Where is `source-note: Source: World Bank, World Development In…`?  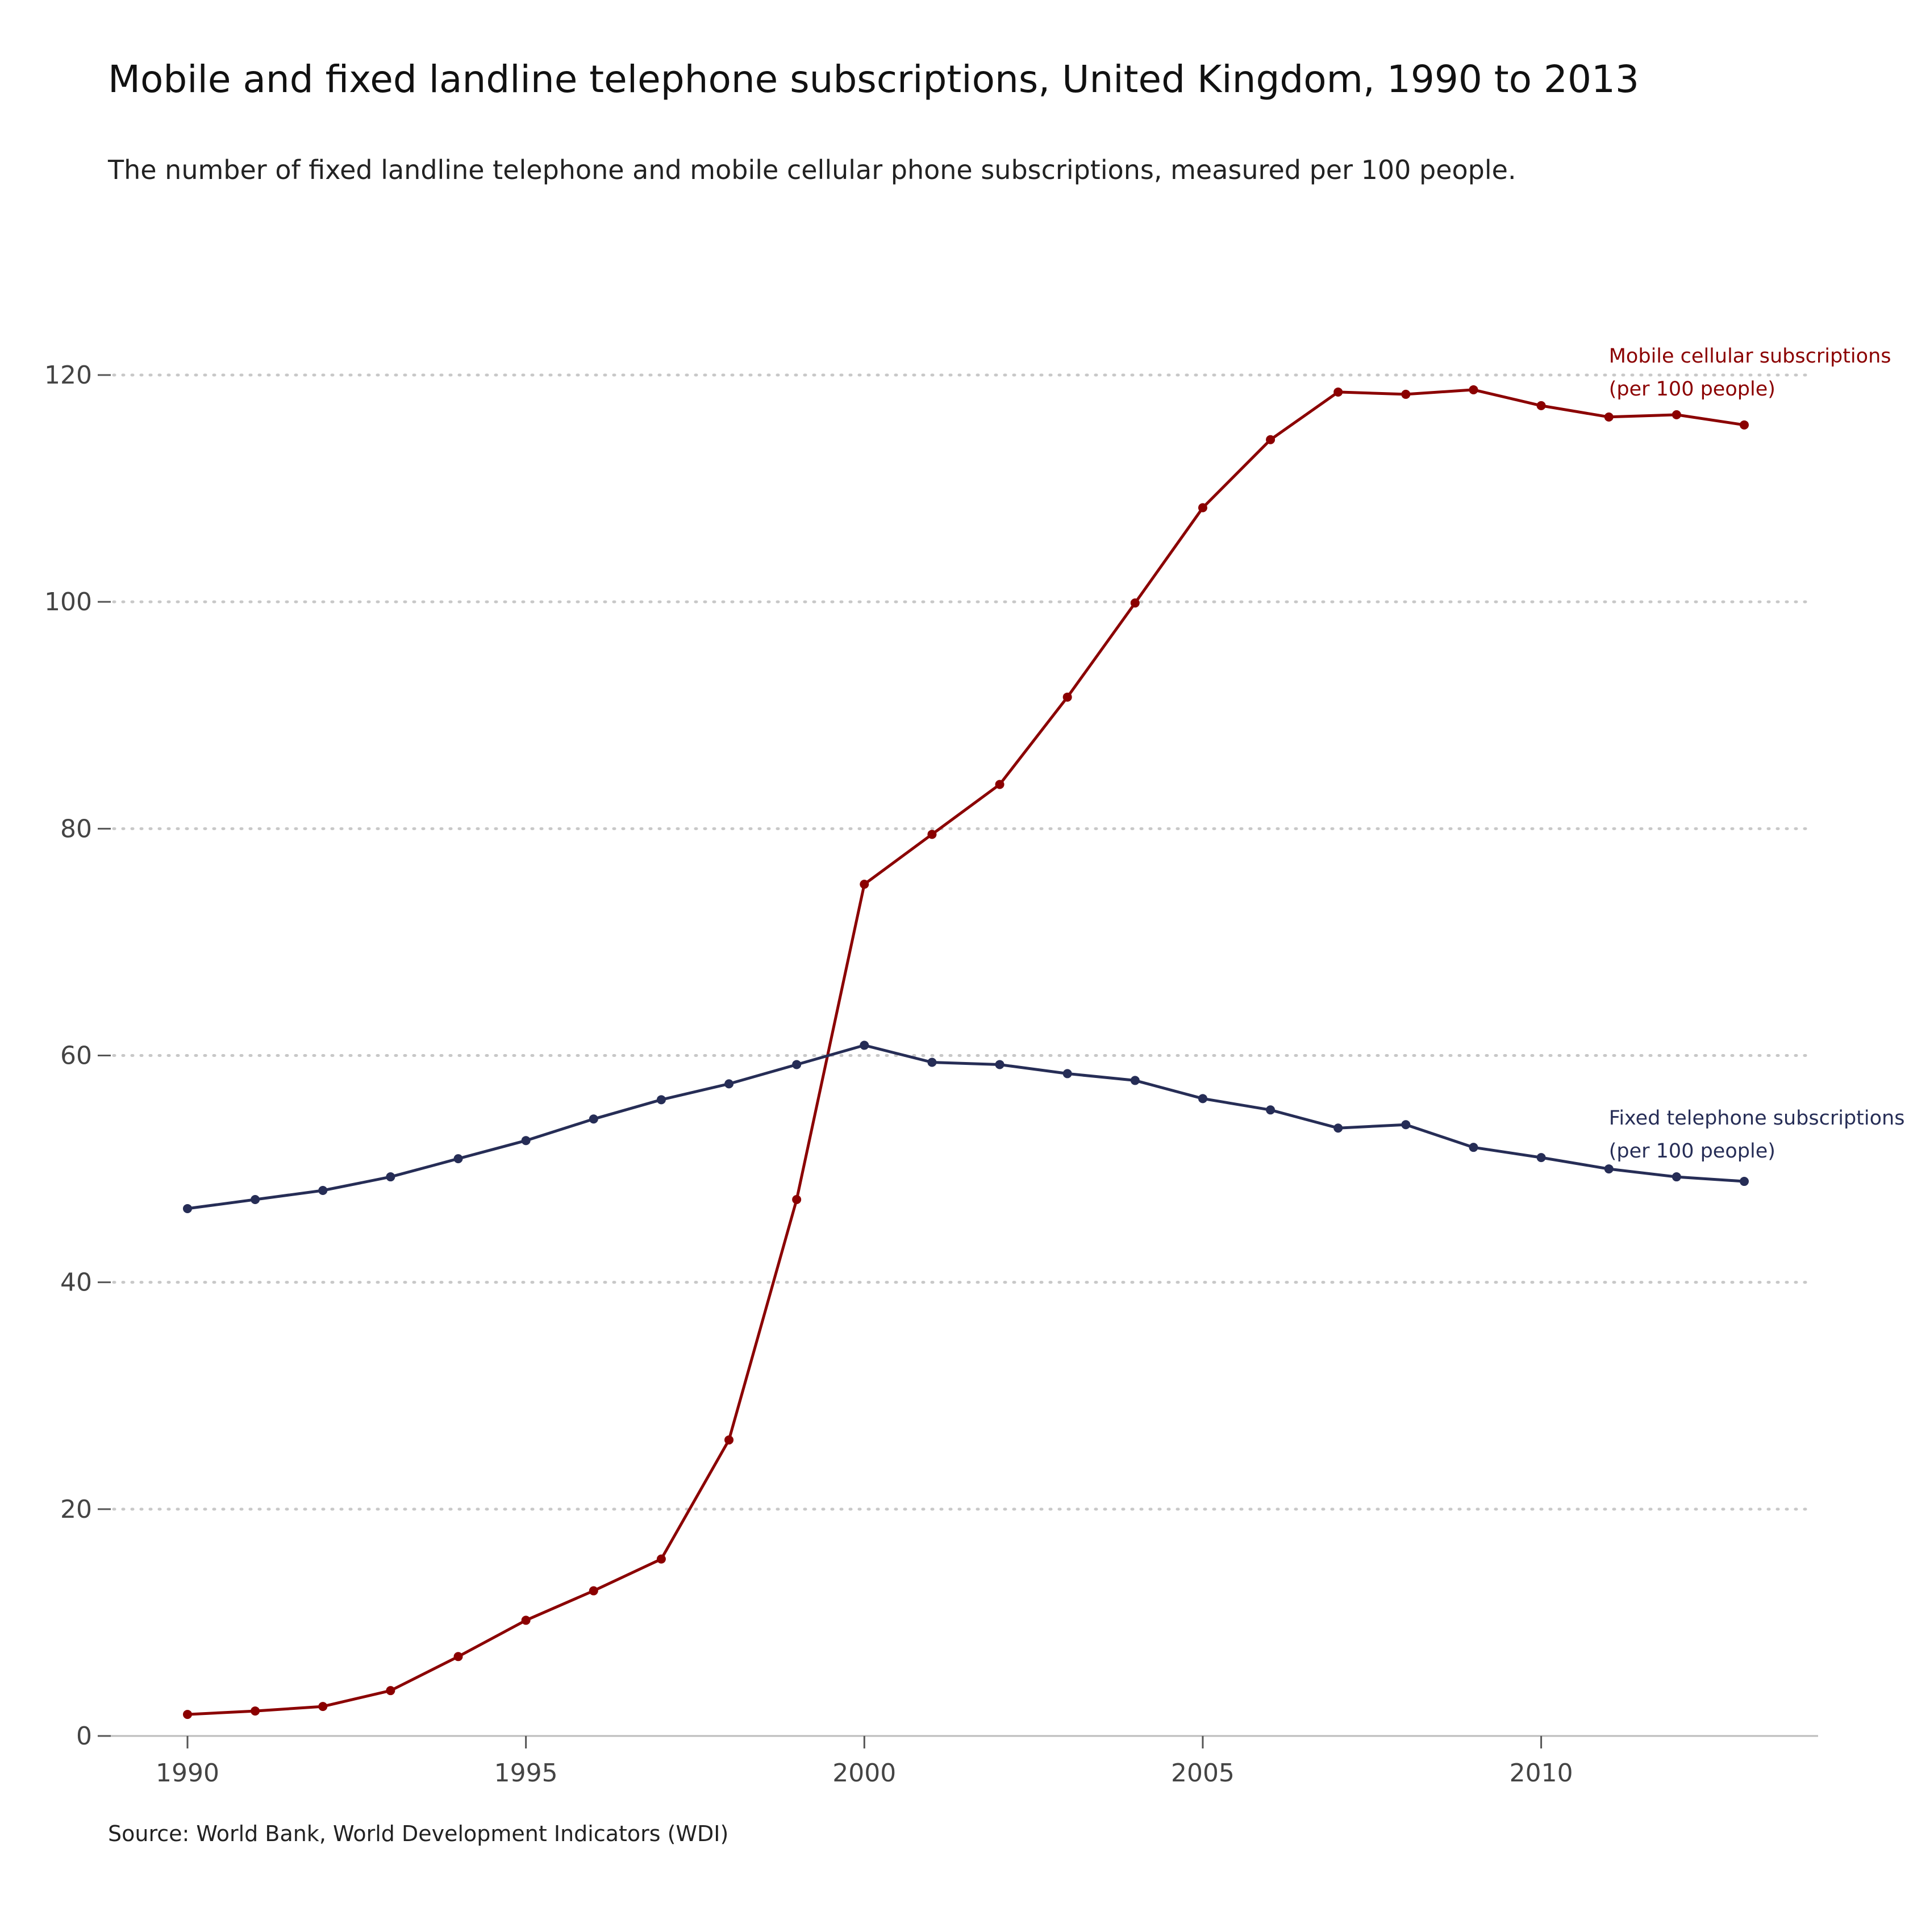 source-note: Source: World Bank, World Development In… is located at coordinates (418, 1833).